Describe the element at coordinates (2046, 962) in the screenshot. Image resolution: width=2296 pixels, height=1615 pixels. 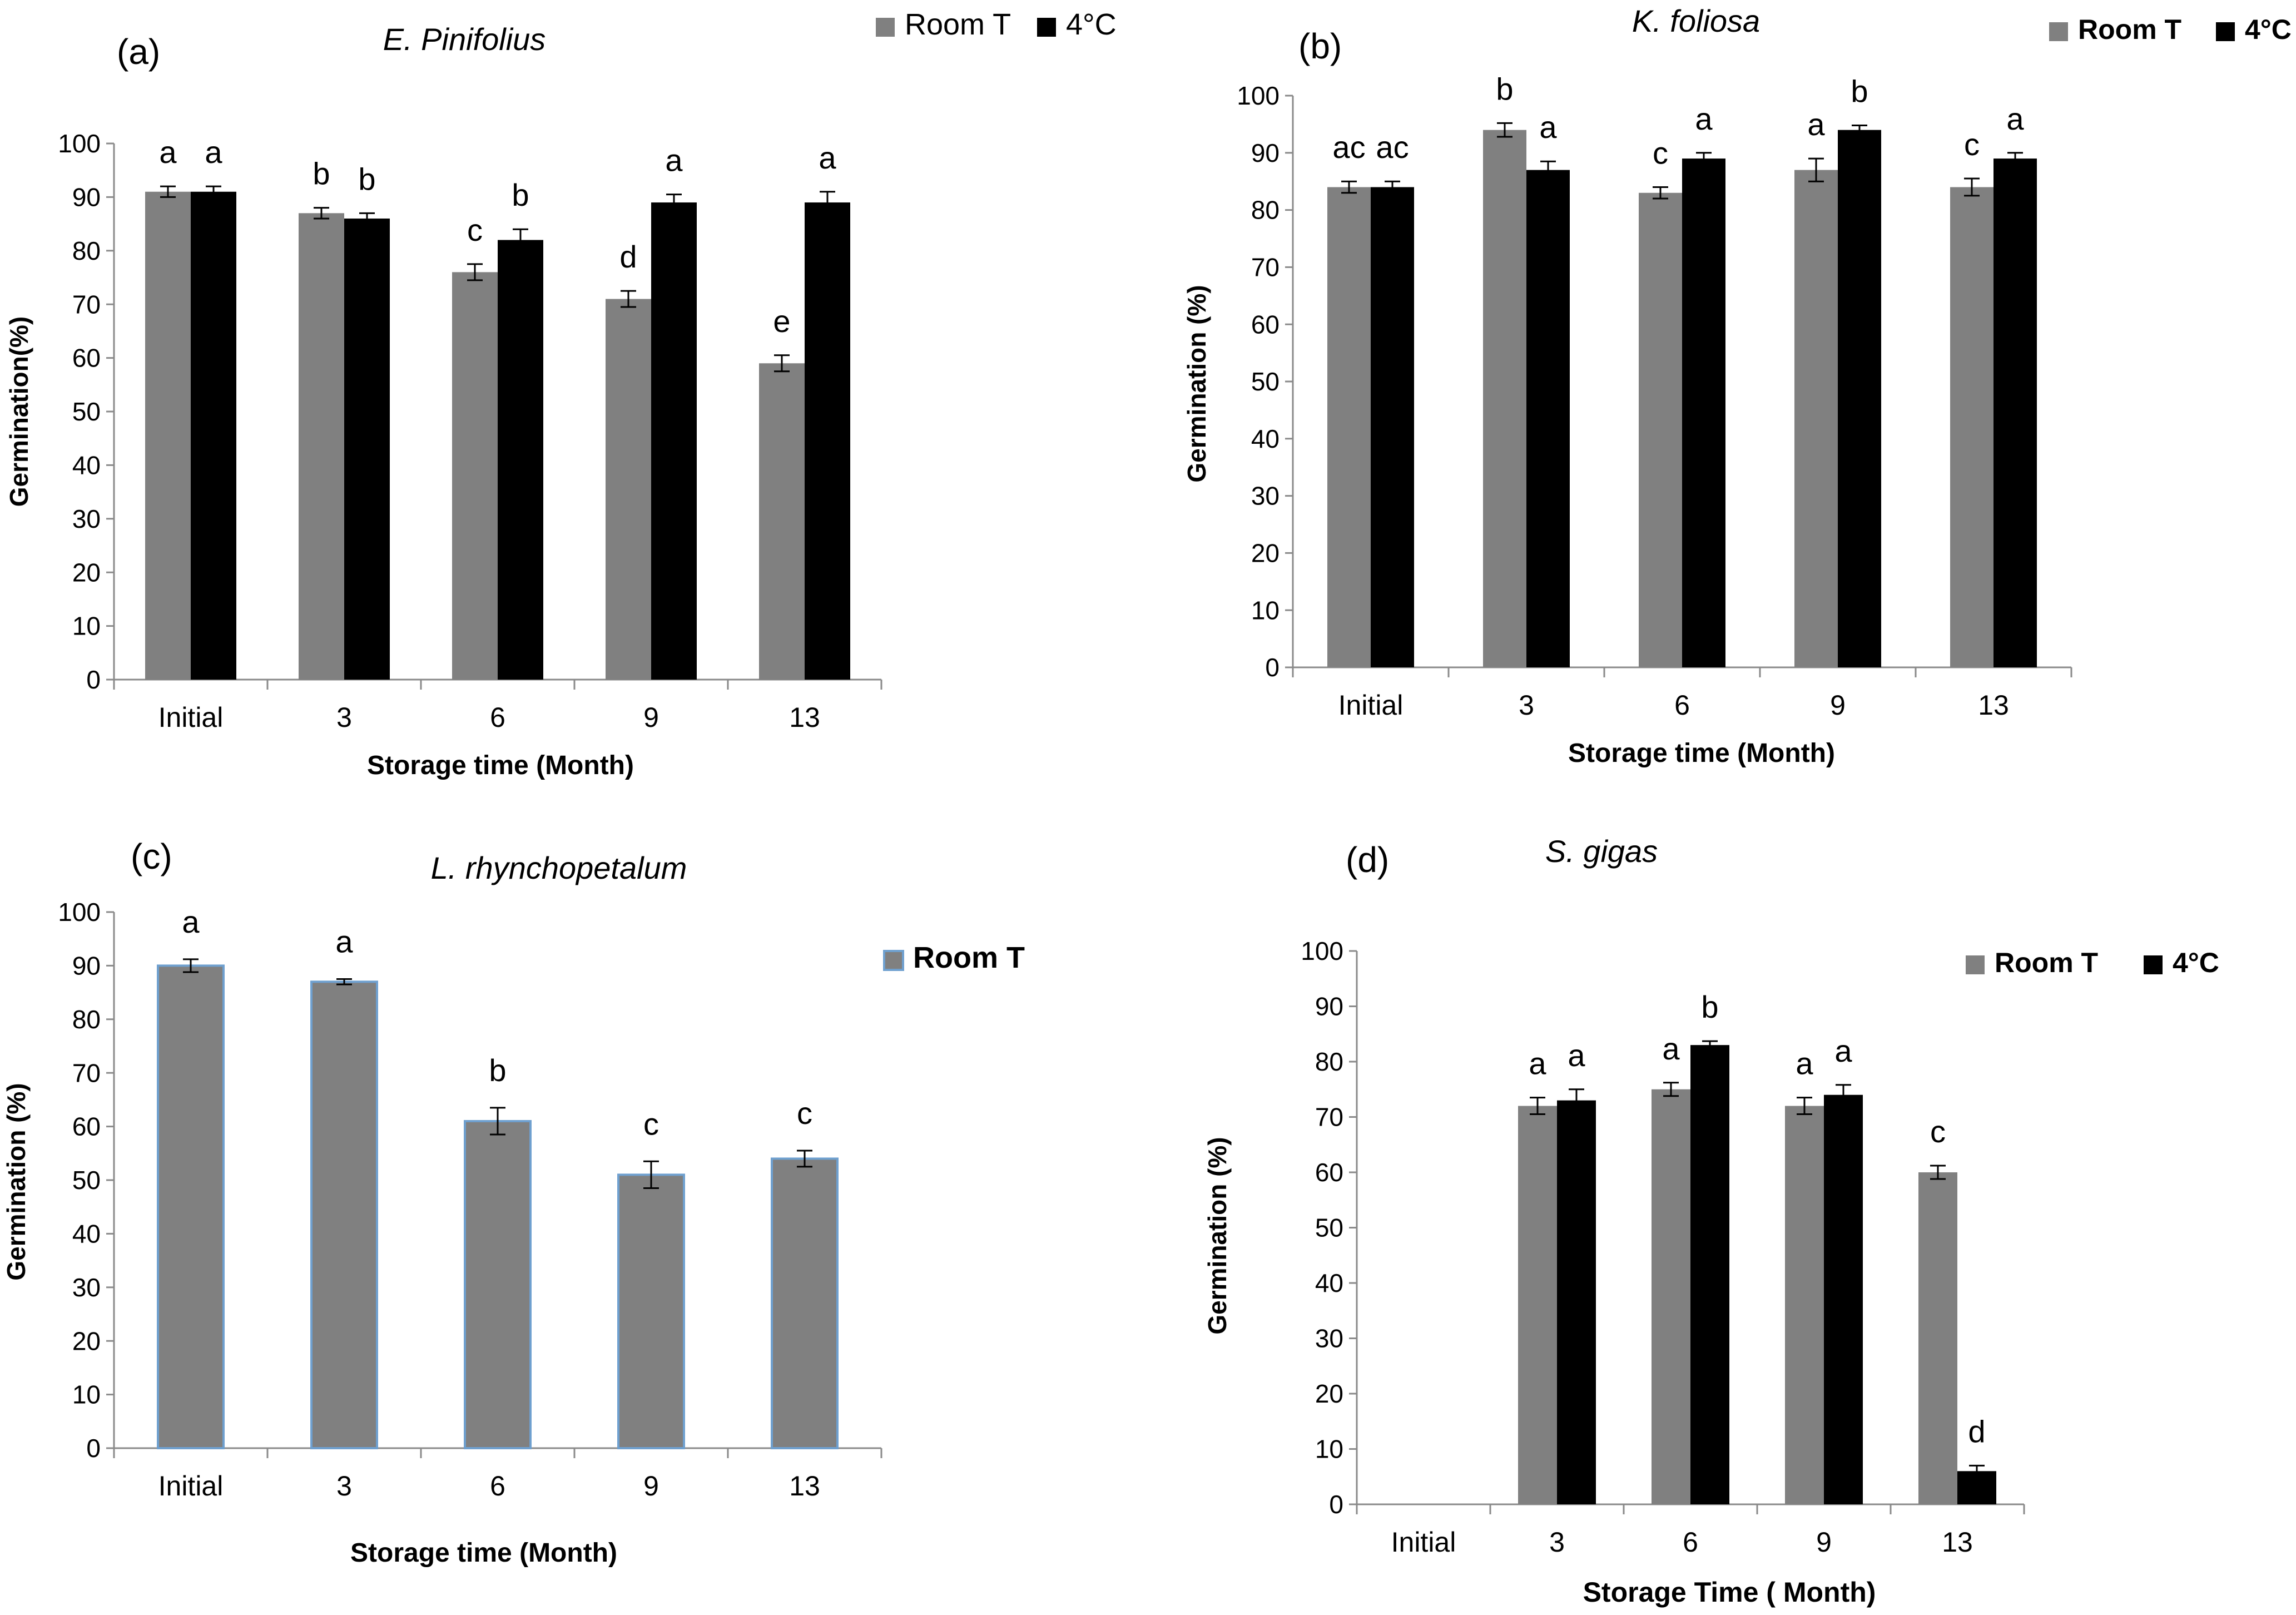
I see `legend-label: Room T` at that location.